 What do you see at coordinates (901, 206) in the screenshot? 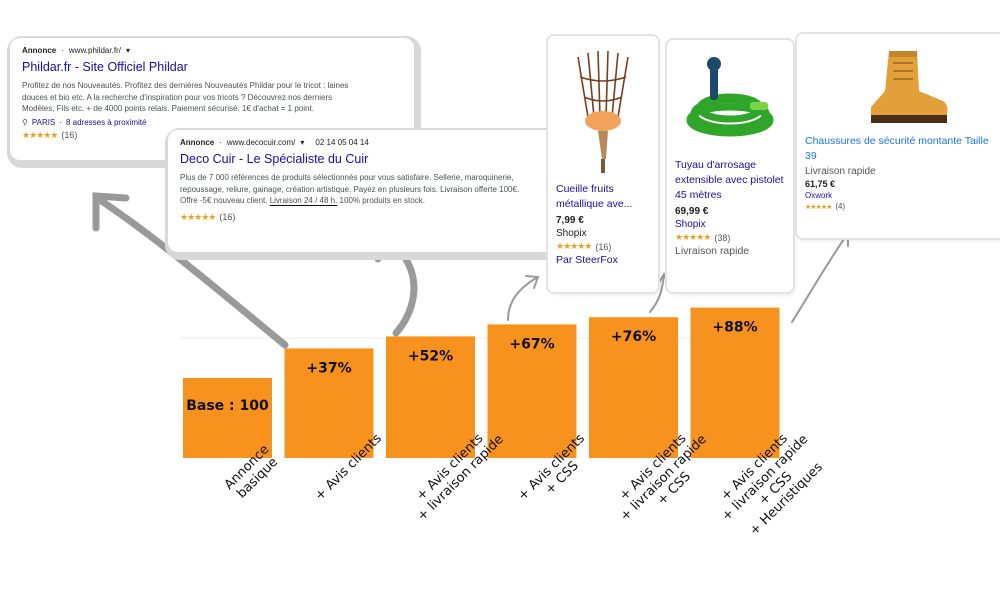
I see `product-rating: ★★★★★ (4)` at bounding box center [901, 206].